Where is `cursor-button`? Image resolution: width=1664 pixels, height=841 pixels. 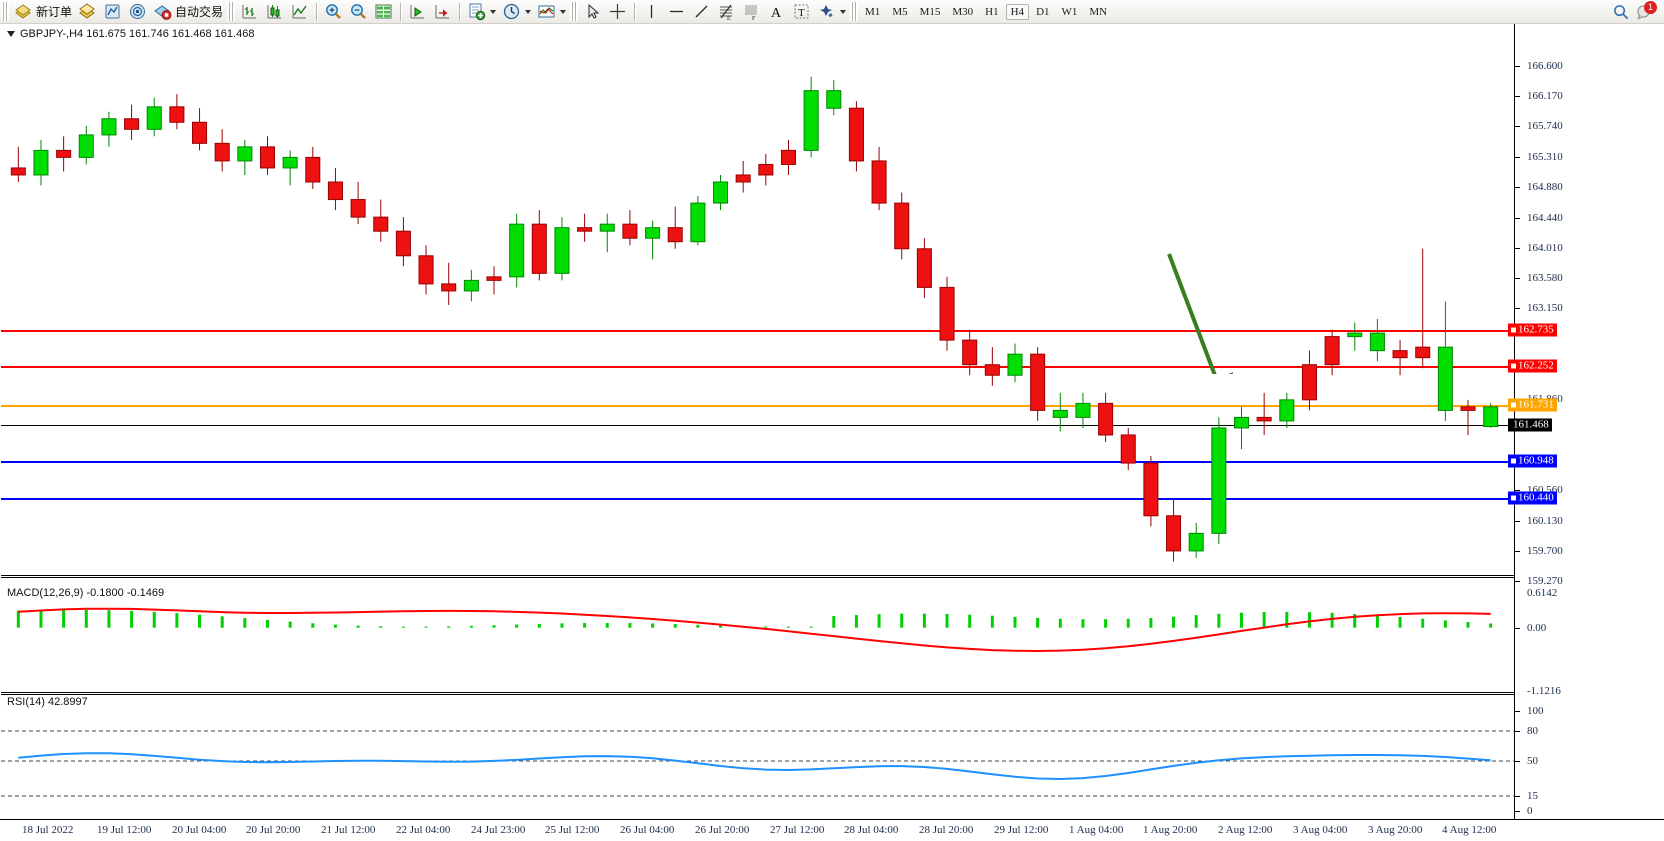 cursor-button is located at coordinates (592, 11).